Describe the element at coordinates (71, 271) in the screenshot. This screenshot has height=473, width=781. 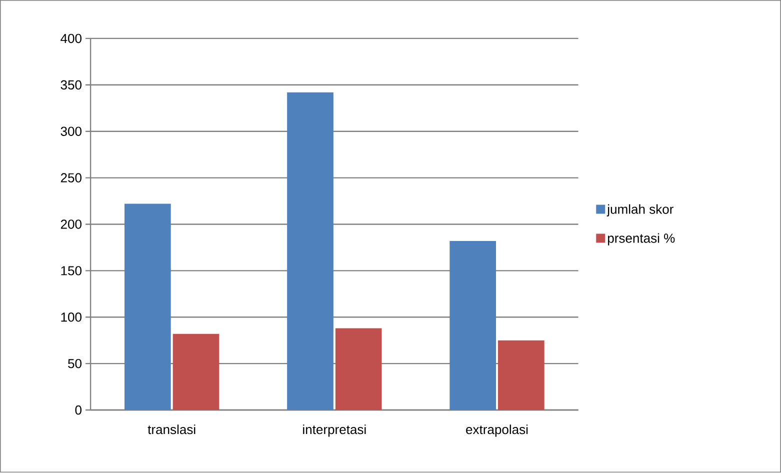
I see `y-tick-label: 150` at that location.